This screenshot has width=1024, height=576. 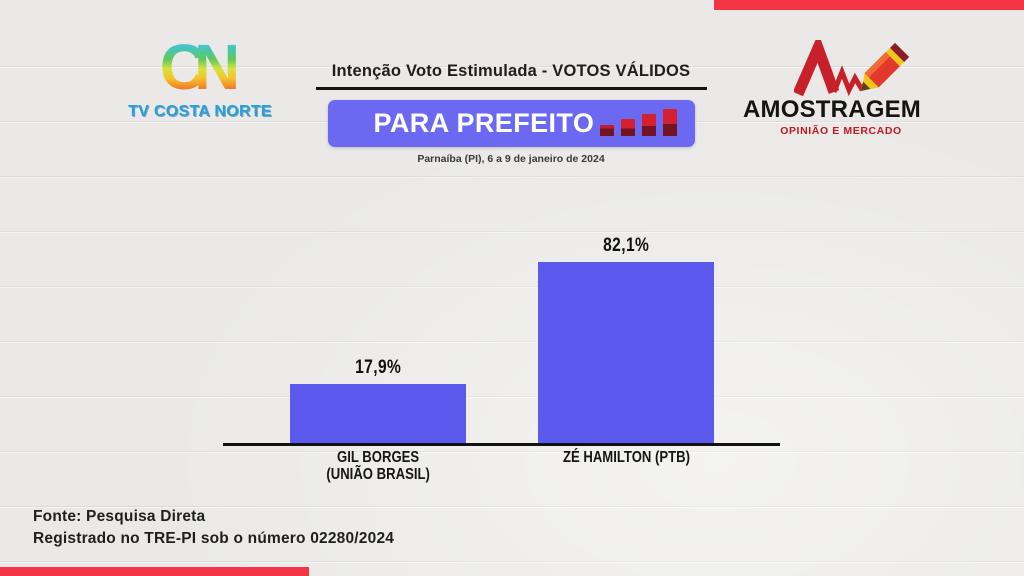 I want to click on category-label: ZÉ HAMILTON (PTB), so click(x=626, y=458).